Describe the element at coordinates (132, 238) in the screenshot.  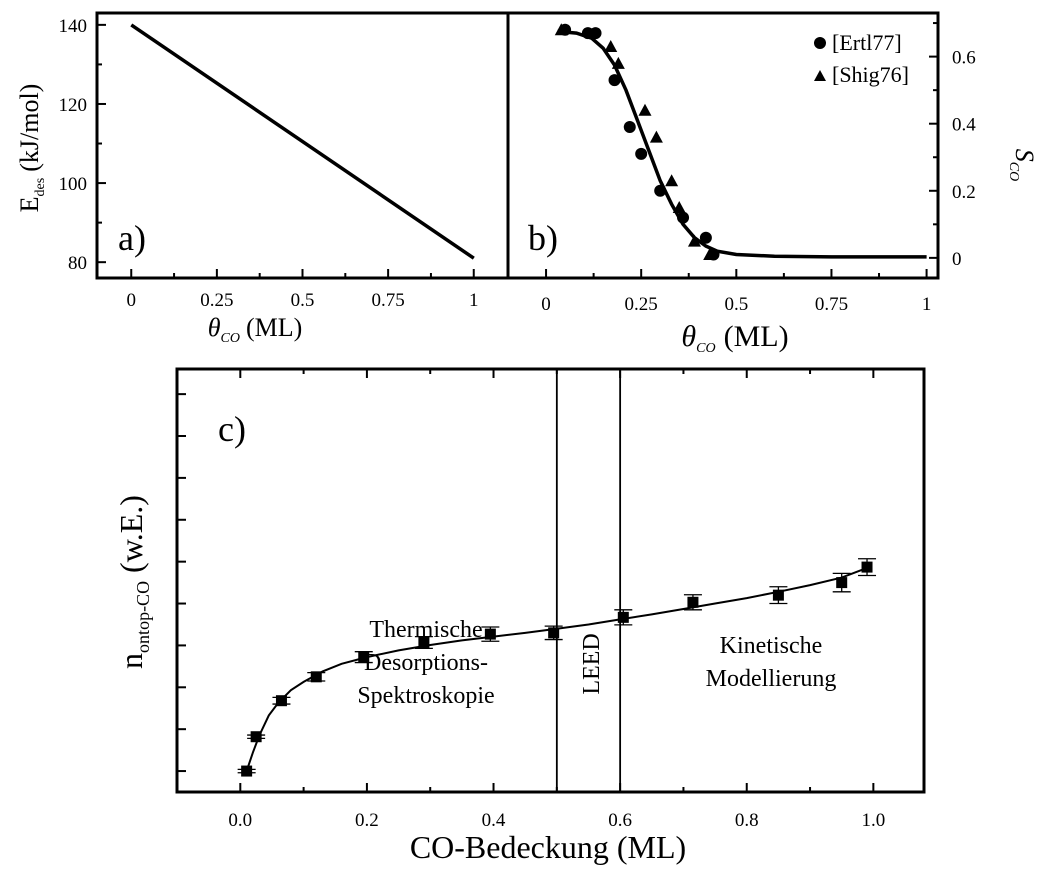
I see `panel-a-label: a)` at that location.